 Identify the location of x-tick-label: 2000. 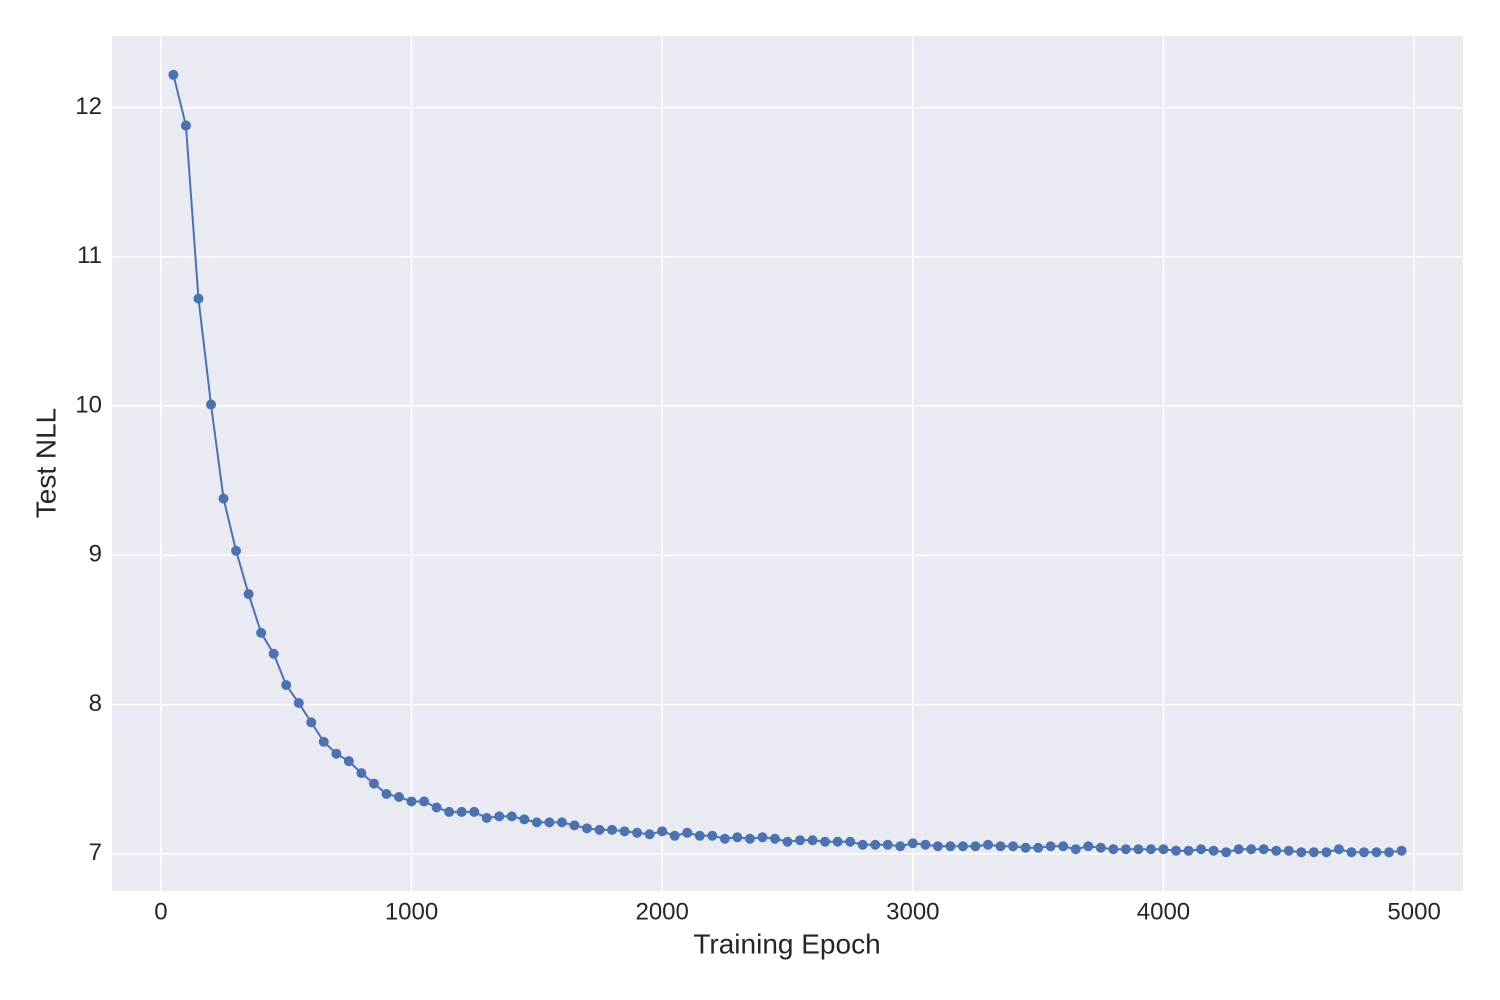
(661, 911).